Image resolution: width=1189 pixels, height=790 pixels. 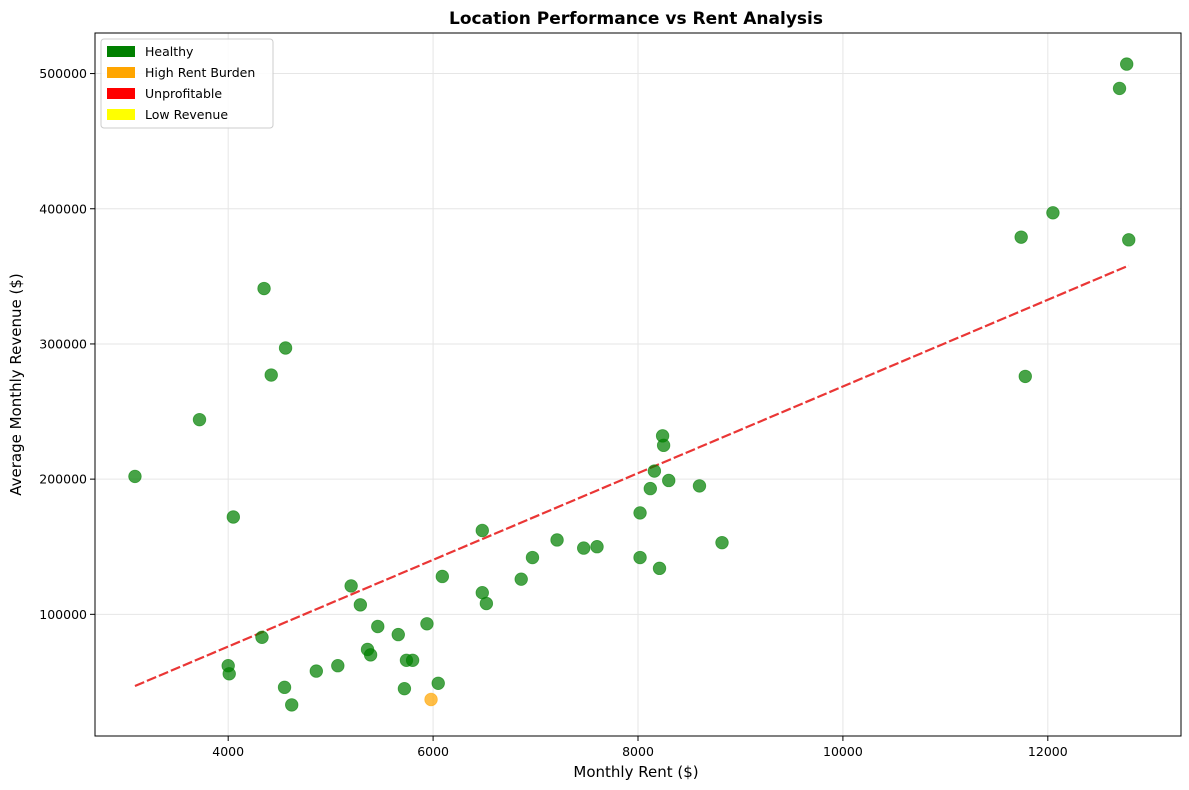 What do you see at coordinates (169, 51) in the screenshot?
I see `legend-label: Healthy` at bounding box center [169, 51].